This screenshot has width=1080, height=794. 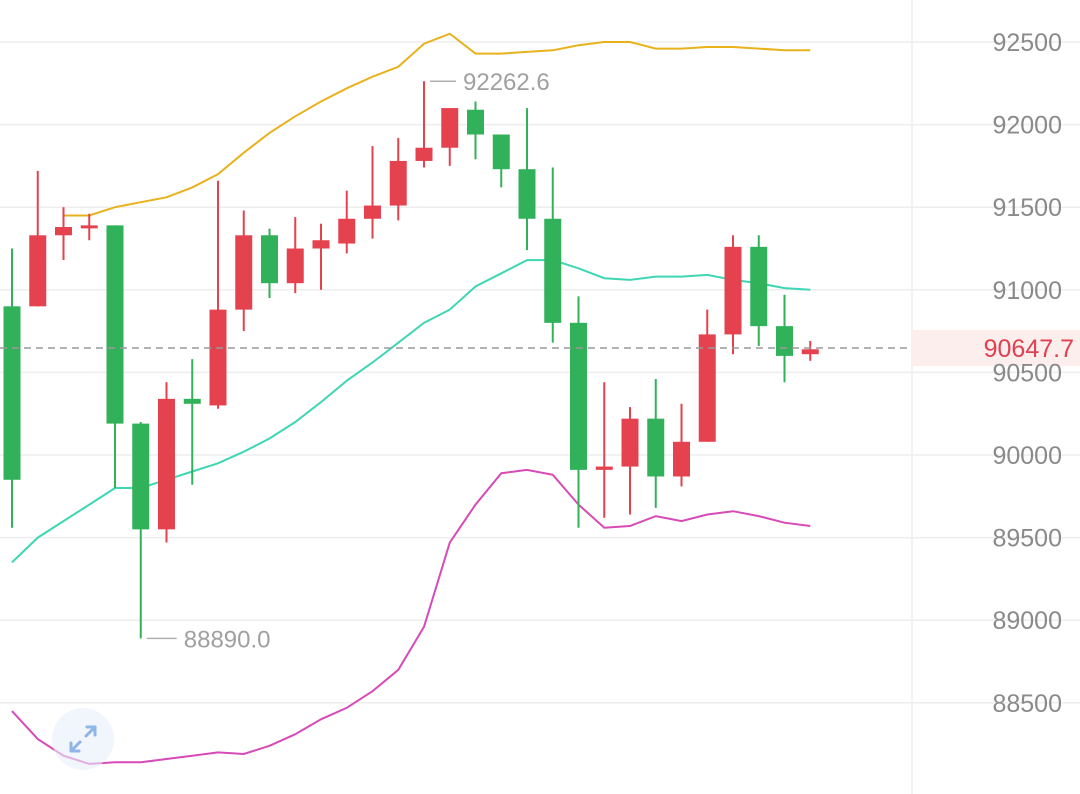 I want to click on y-tick-label: 92000, so click(x=1027, y=126).